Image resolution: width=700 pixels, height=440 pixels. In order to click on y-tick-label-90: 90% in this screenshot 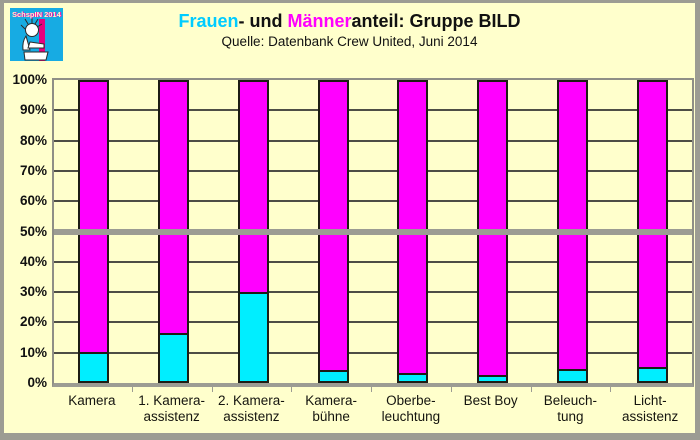, I will do `click(33, 110)`.